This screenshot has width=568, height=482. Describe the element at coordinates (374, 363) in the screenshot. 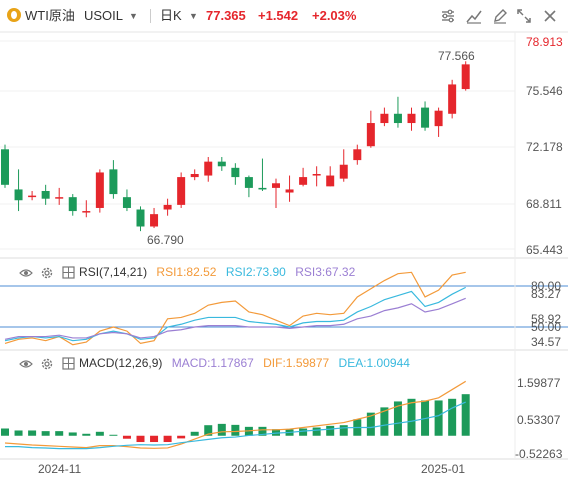

I see `dea-value: DEA:1.00944` at that location.